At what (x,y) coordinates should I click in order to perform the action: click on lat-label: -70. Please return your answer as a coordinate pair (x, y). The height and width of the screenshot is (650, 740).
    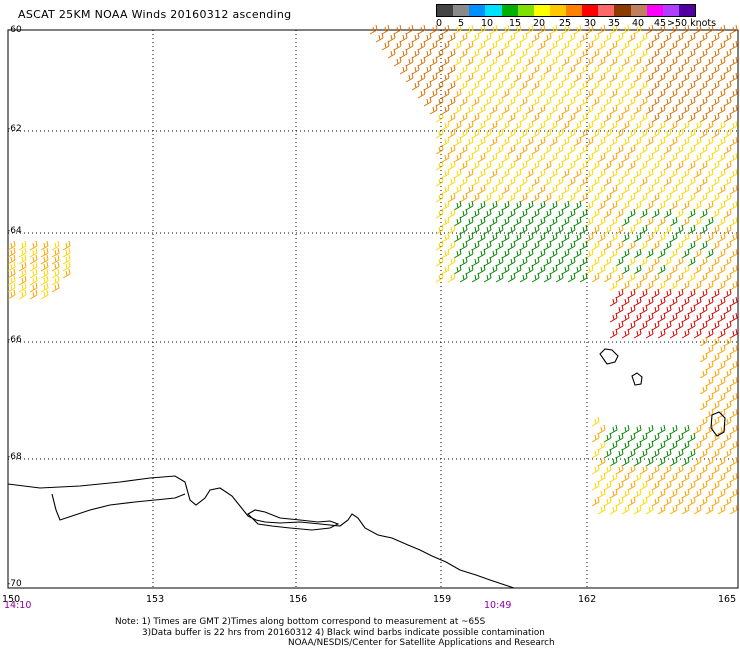
    Looking at the image, I should click on (14, 584).